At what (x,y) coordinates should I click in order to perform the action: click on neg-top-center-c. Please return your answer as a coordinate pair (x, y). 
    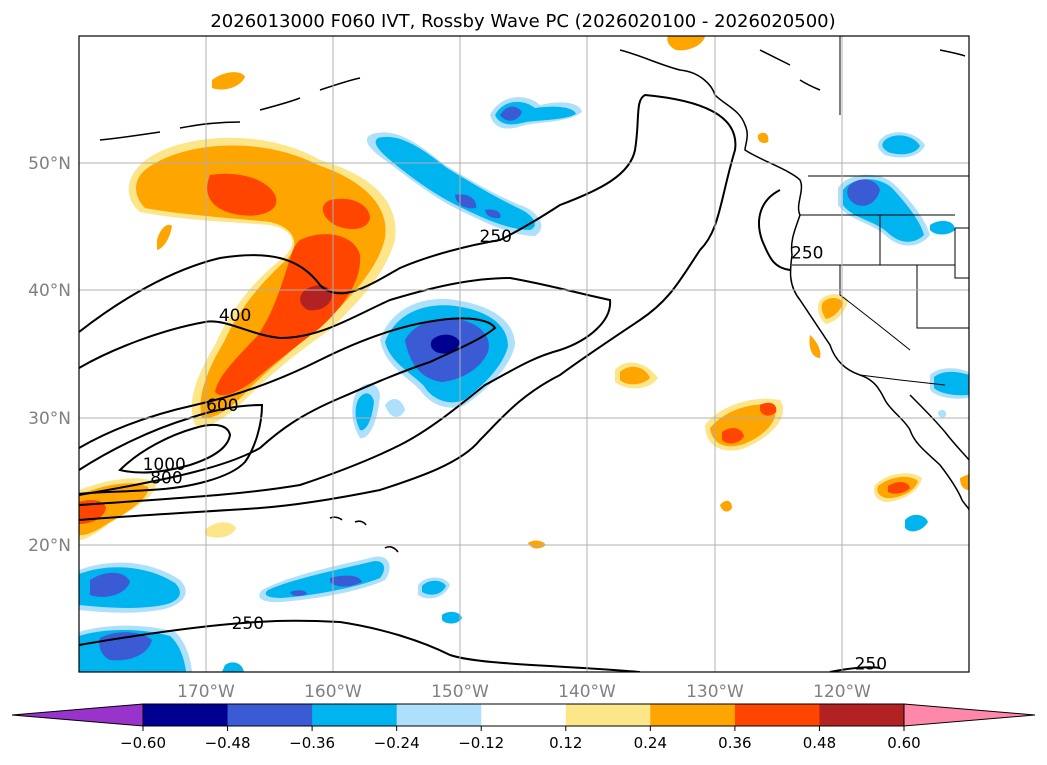
    Looking at the image, I should click on (511, 113).